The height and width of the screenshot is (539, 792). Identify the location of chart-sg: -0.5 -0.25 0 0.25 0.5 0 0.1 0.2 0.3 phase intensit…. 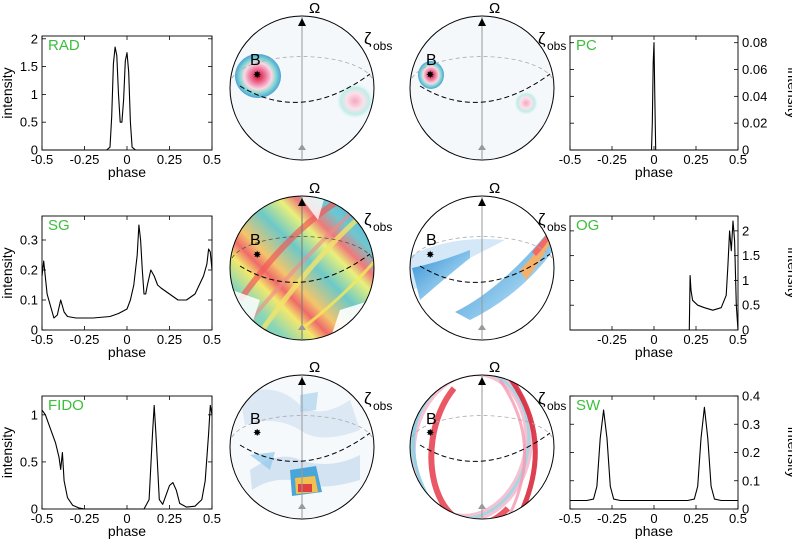
(110, 287).